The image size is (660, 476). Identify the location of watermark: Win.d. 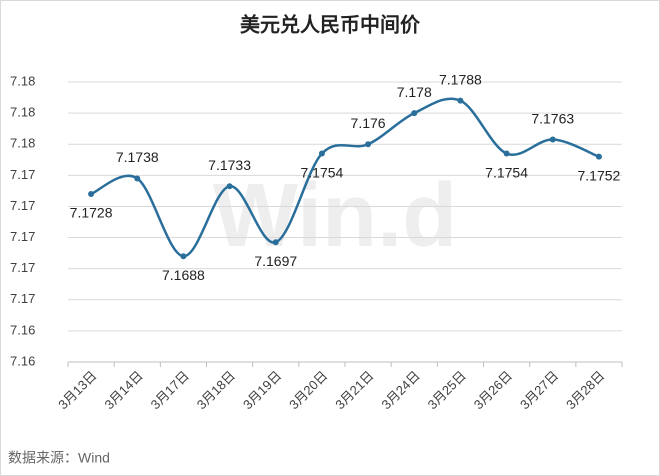
(335, 216).